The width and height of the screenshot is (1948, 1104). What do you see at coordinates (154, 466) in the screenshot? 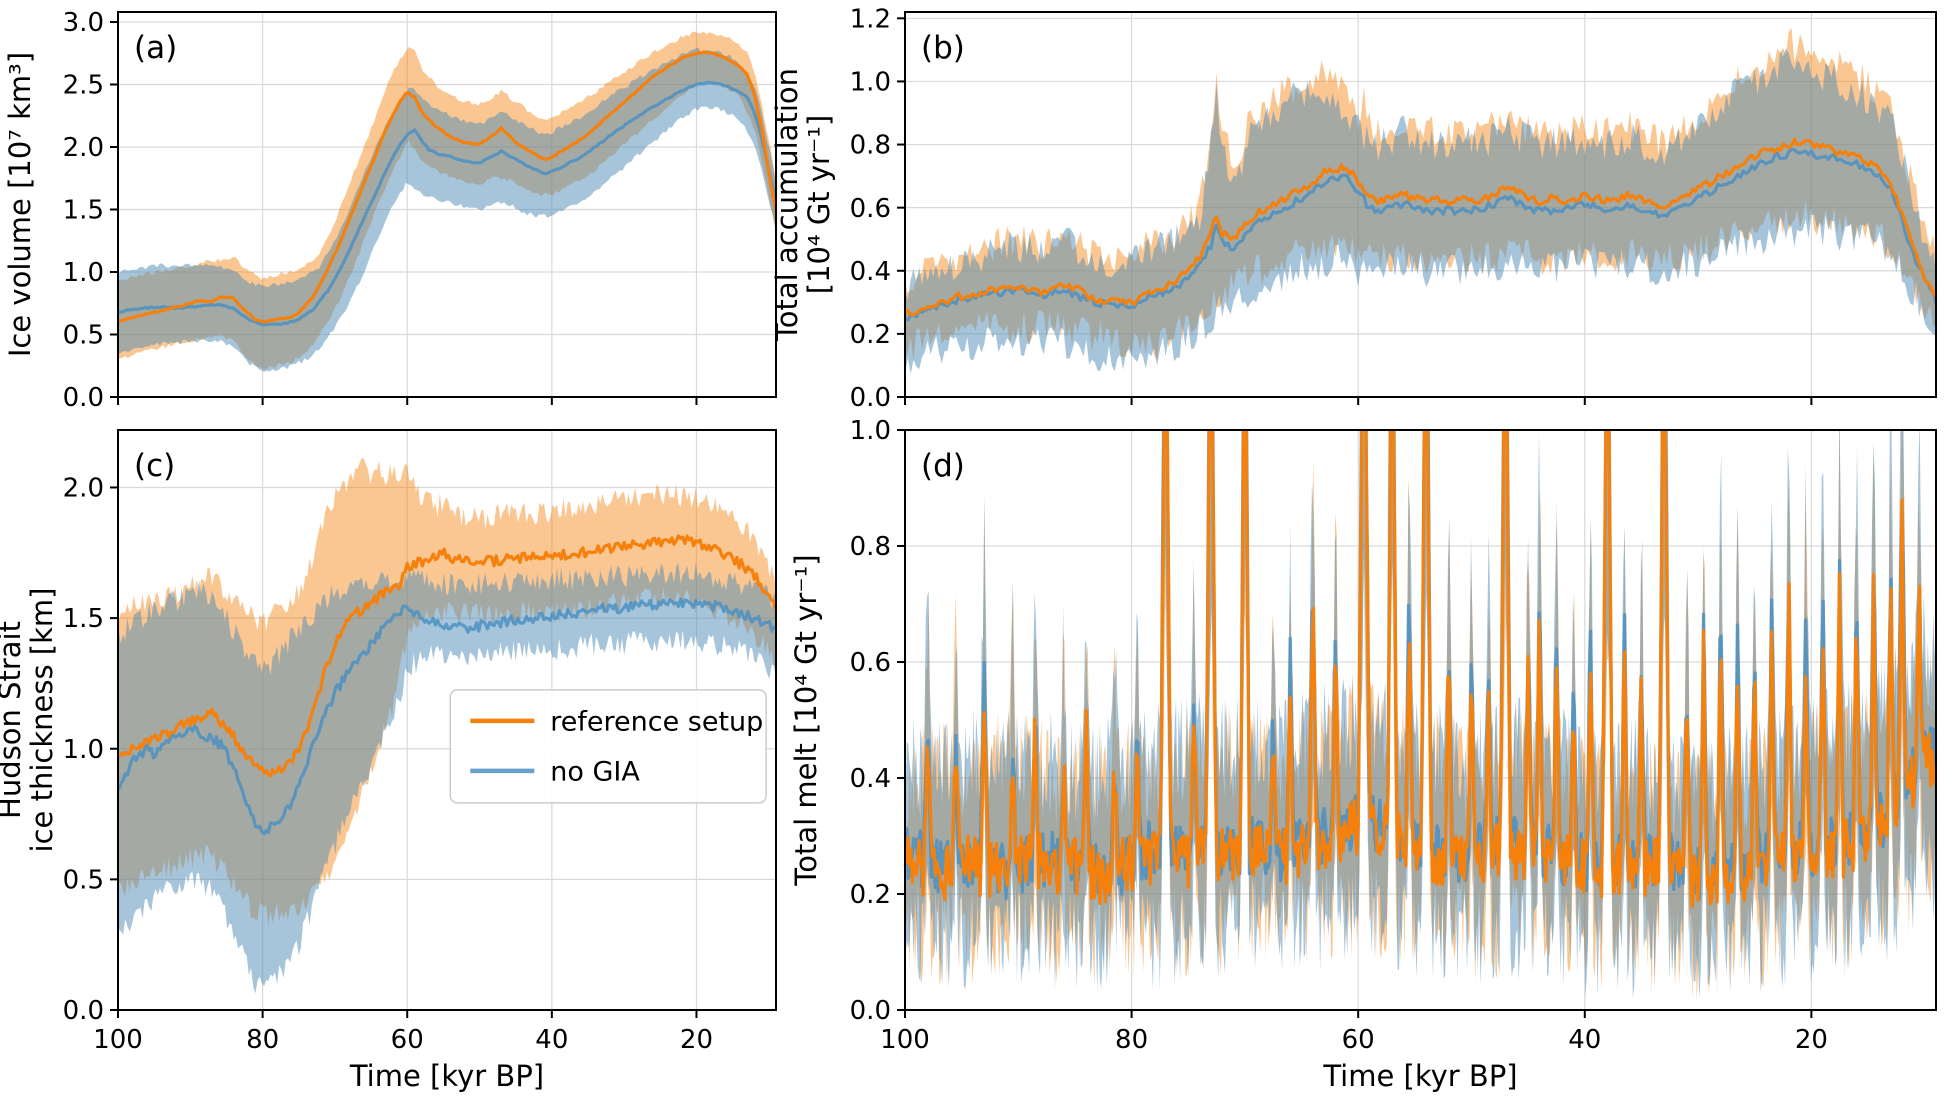
I see `panel-letter-c: (c)` at bounding box center [154, 466].